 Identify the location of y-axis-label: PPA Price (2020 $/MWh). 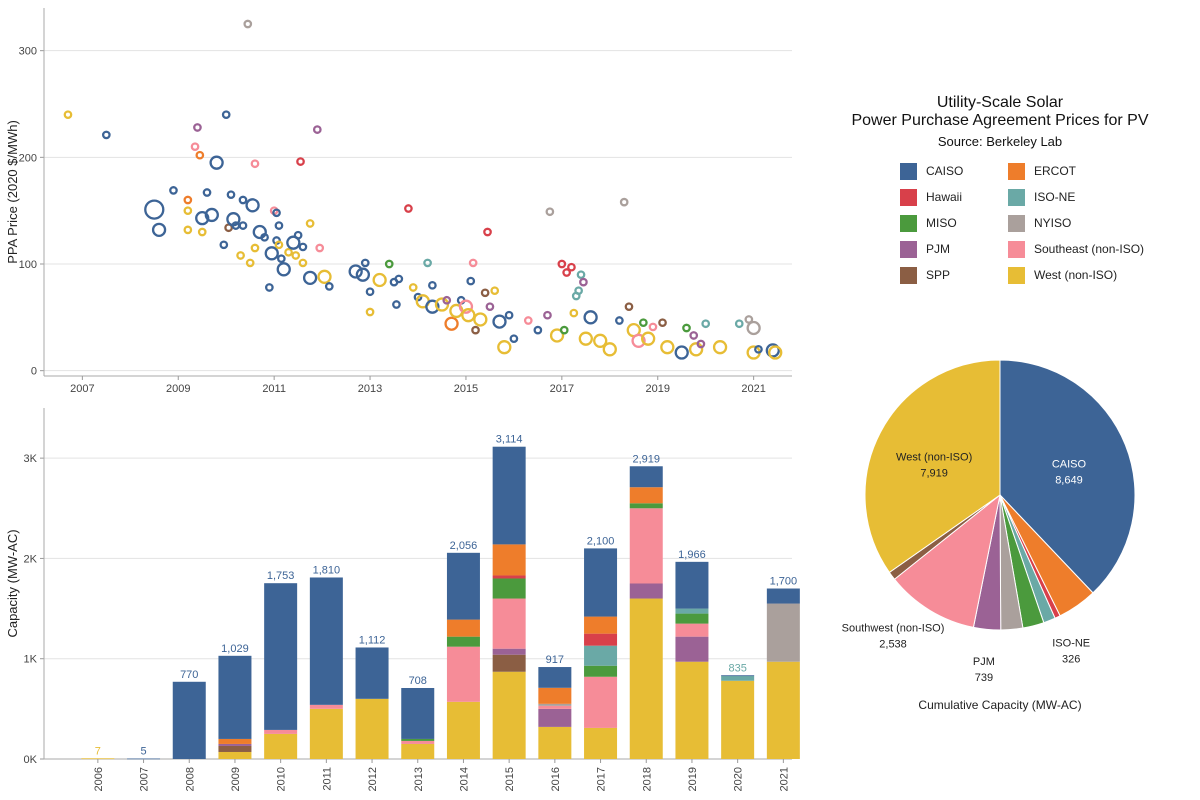
(12, 192).